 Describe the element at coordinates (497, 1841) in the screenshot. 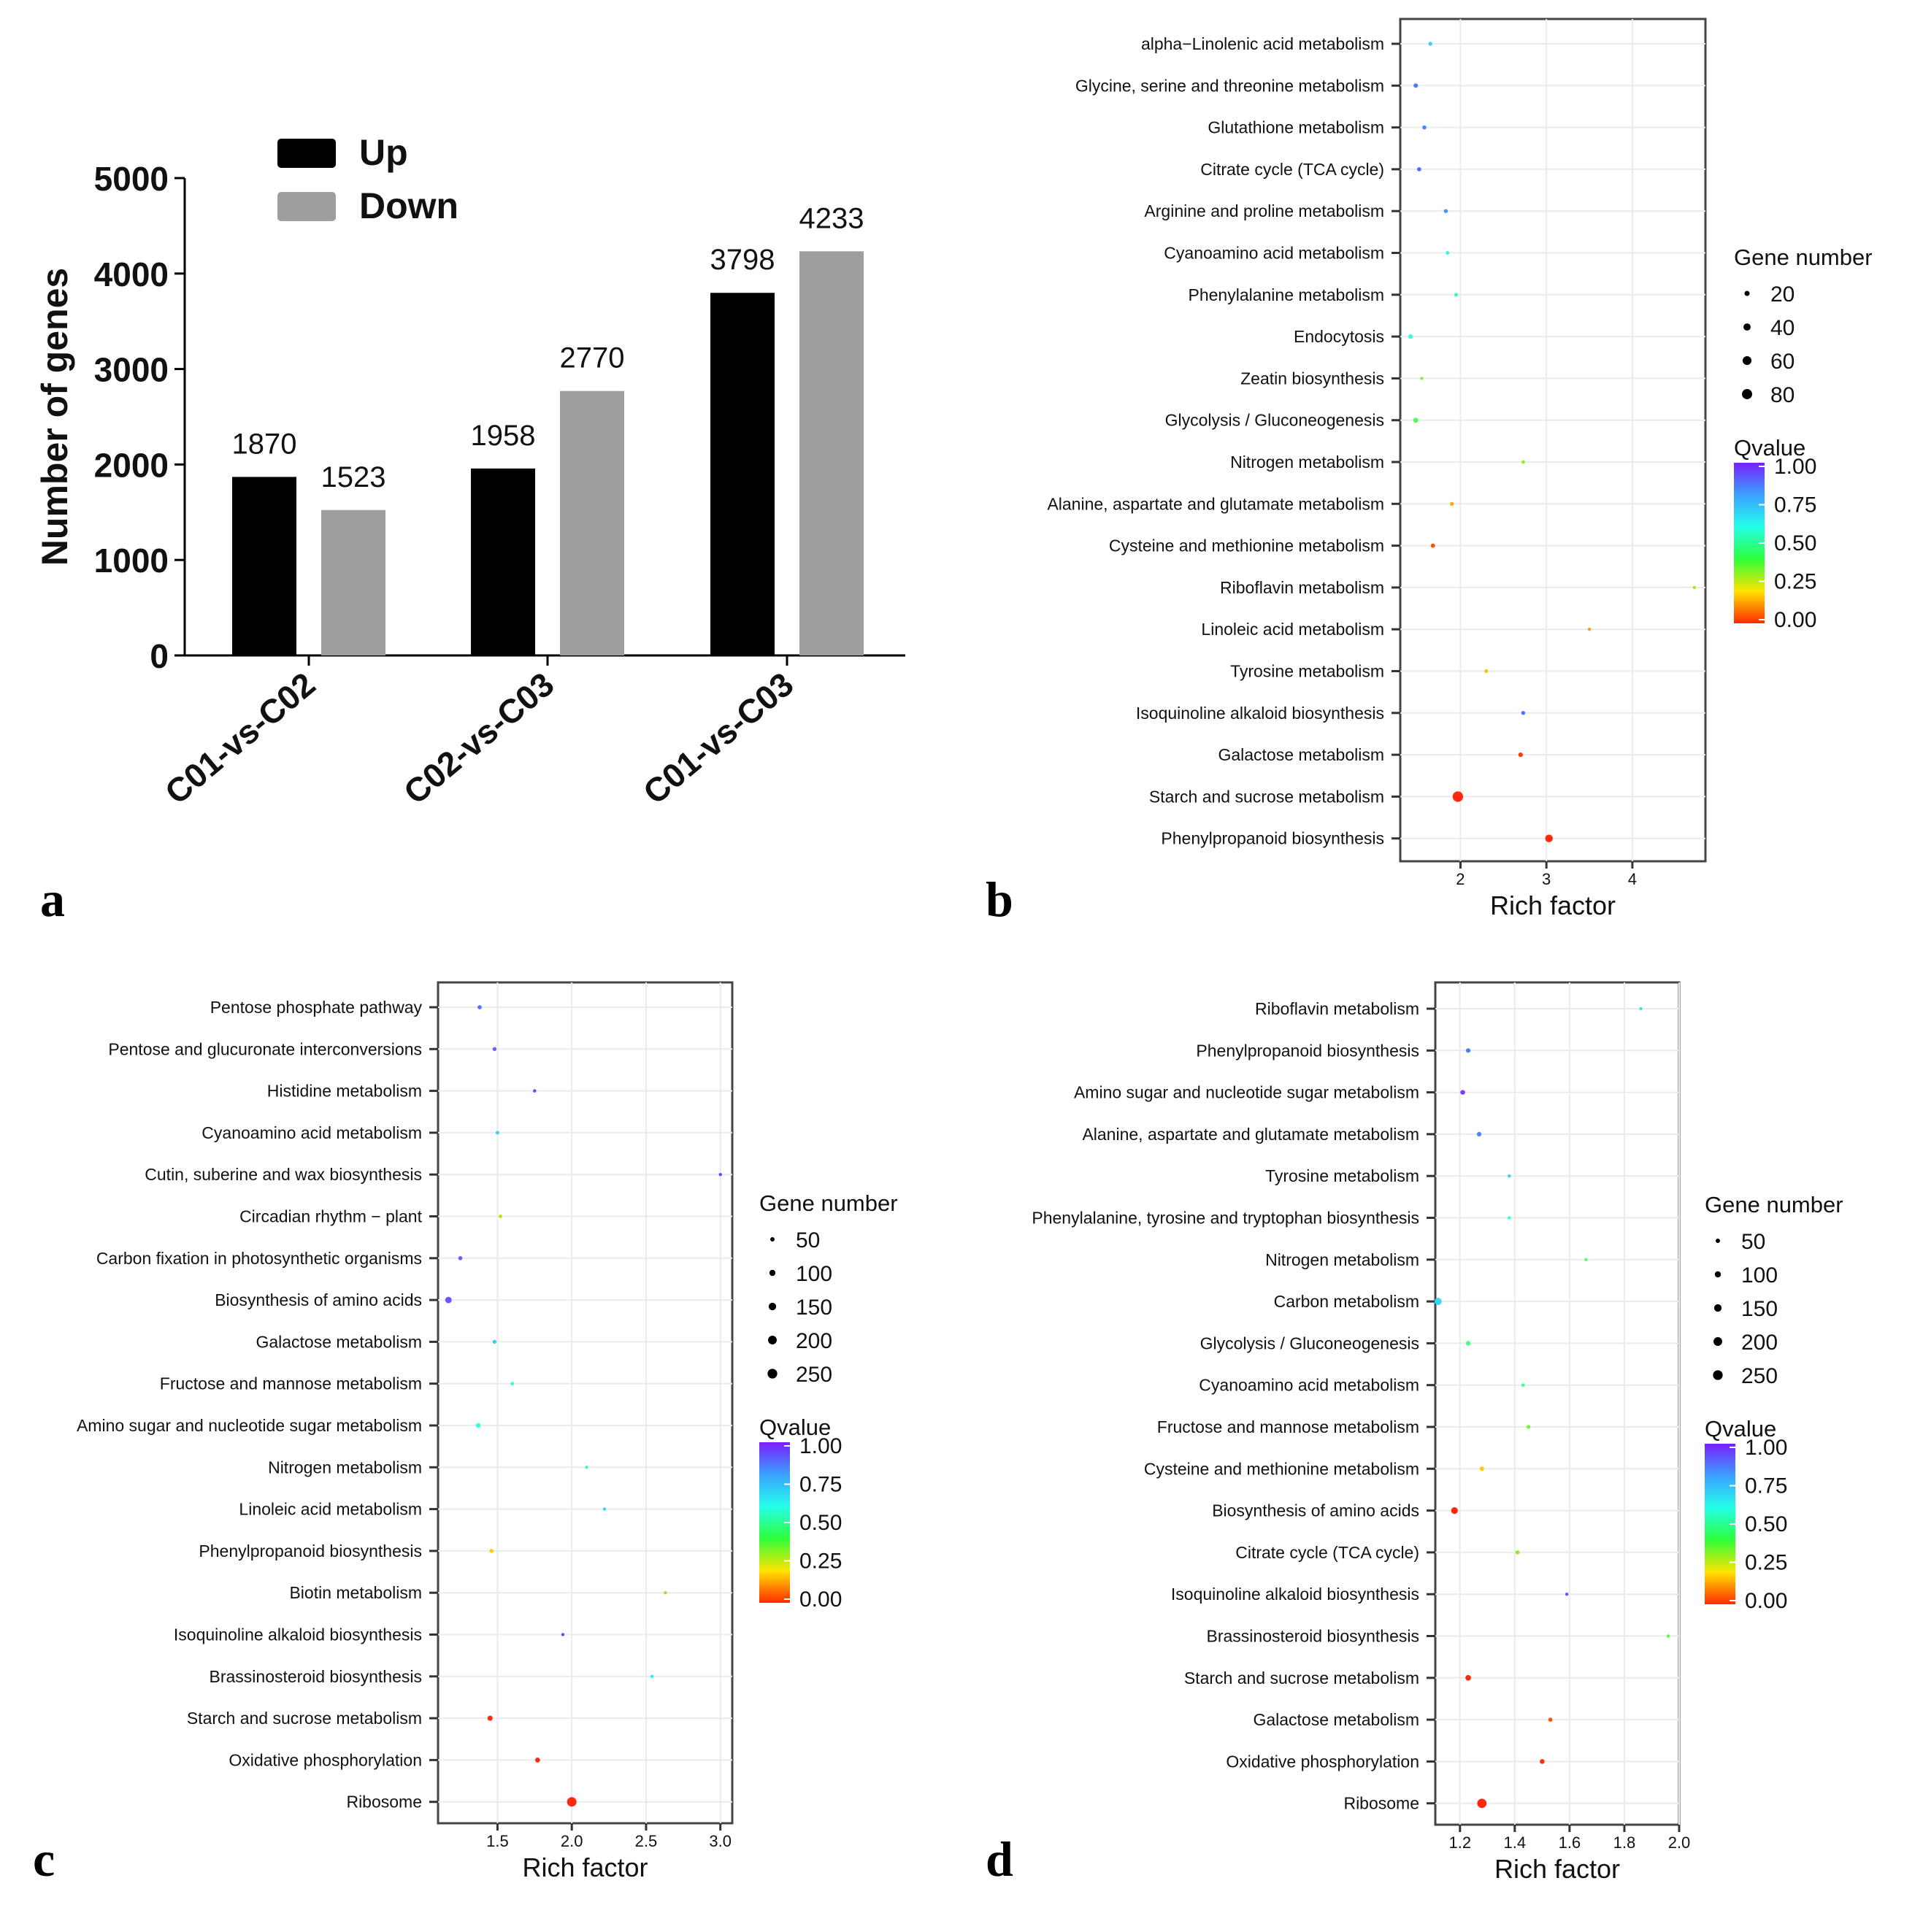

I see `x-tick-label: 1.5` at that location.